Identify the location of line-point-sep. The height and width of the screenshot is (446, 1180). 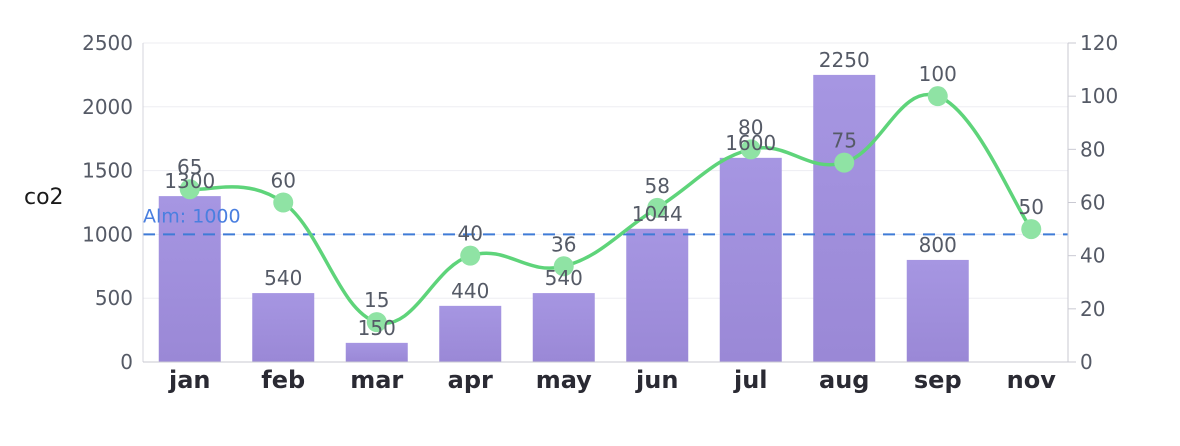
(937, 96).